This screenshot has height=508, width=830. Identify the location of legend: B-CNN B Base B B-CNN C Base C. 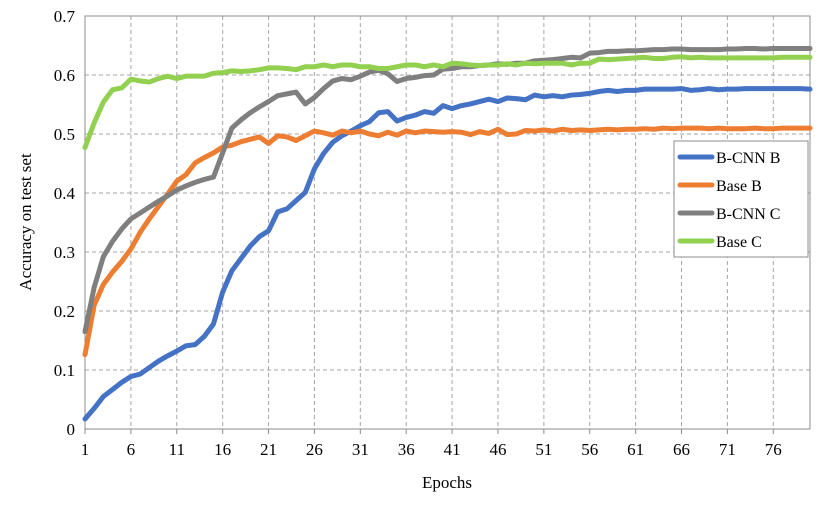
(741, 199).